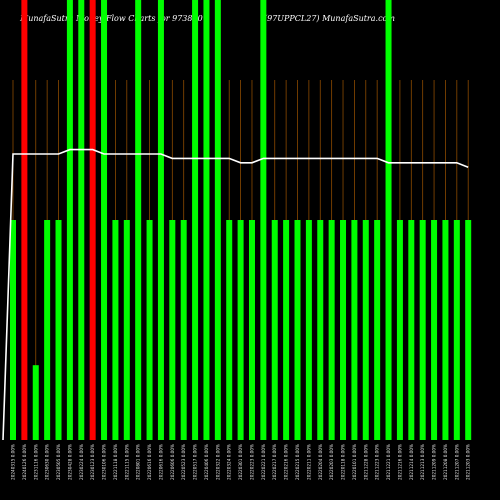 The image size is (500, 500). What do you see at coordinates (138, 462) in the screenshot?
I see `x-tick-label: 20220801 0.00%` at bounding box center [138, 462].